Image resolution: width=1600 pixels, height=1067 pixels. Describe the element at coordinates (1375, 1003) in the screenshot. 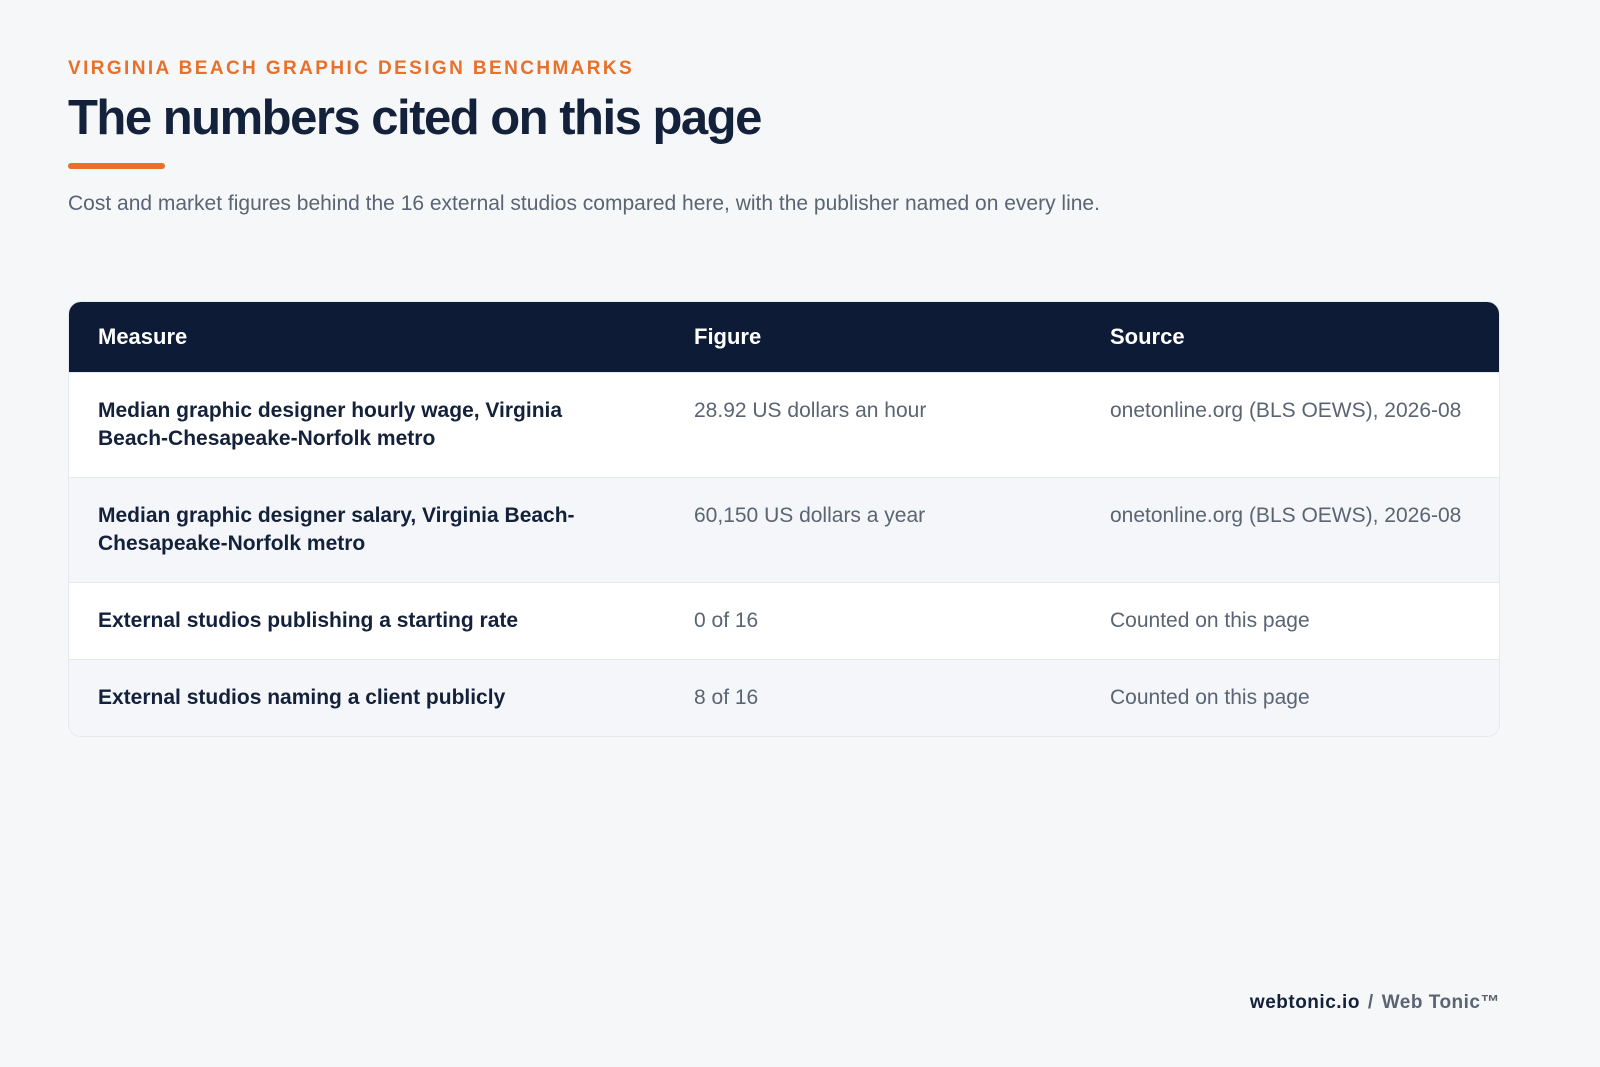

I see `footer: webtonic.io / Web Tonic™` at that location.